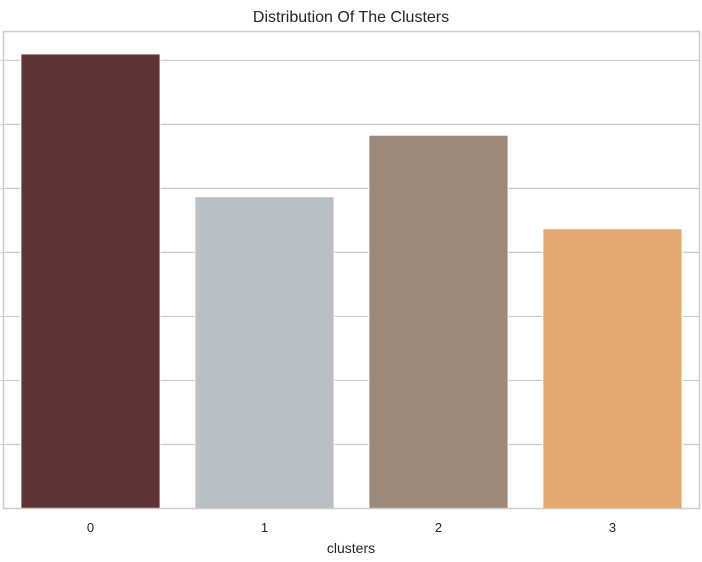 This screenshot has width=702, height=562. What do you see at coordinates (351, 548) in the screenshot?
I see `x-axis-label: clusters` at bounding box center [351, 548].